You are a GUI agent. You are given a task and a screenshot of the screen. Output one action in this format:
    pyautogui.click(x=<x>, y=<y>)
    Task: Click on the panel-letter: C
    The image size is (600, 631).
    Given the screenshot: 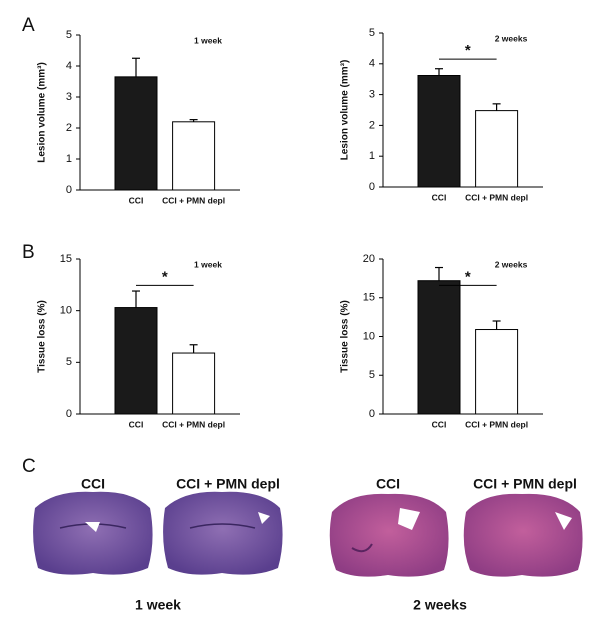 What is the action you would take?
    pyautogui.click(x=29, y=466)
    